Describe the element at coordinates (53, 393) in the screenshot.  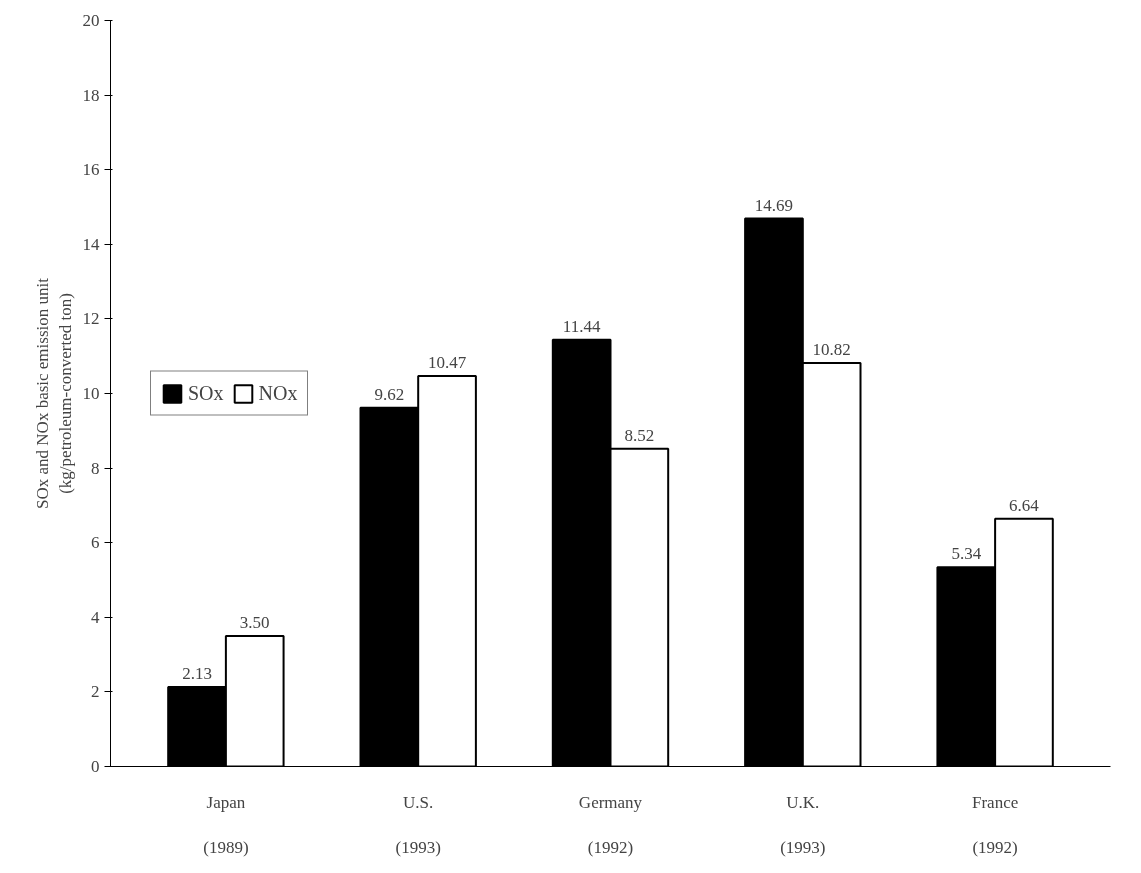
I see `y-axis-title: SOx and NOx basic emission unit (kg/petroleum-converted ton)` at that location.